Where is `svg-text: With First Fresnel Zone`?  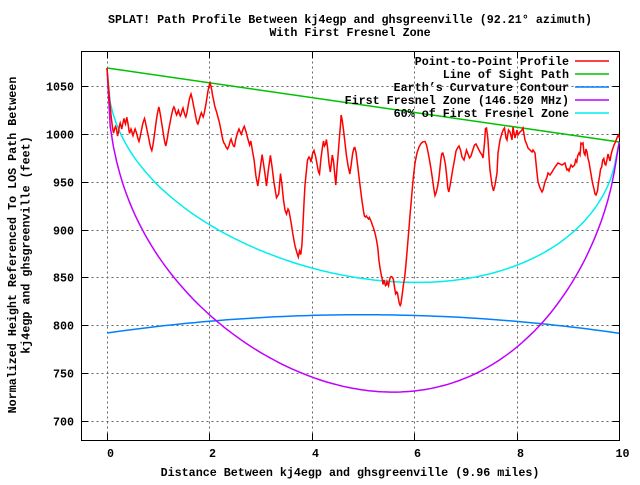
svg-text: With First Fresnel Zone is located at coordinates (349, 33).